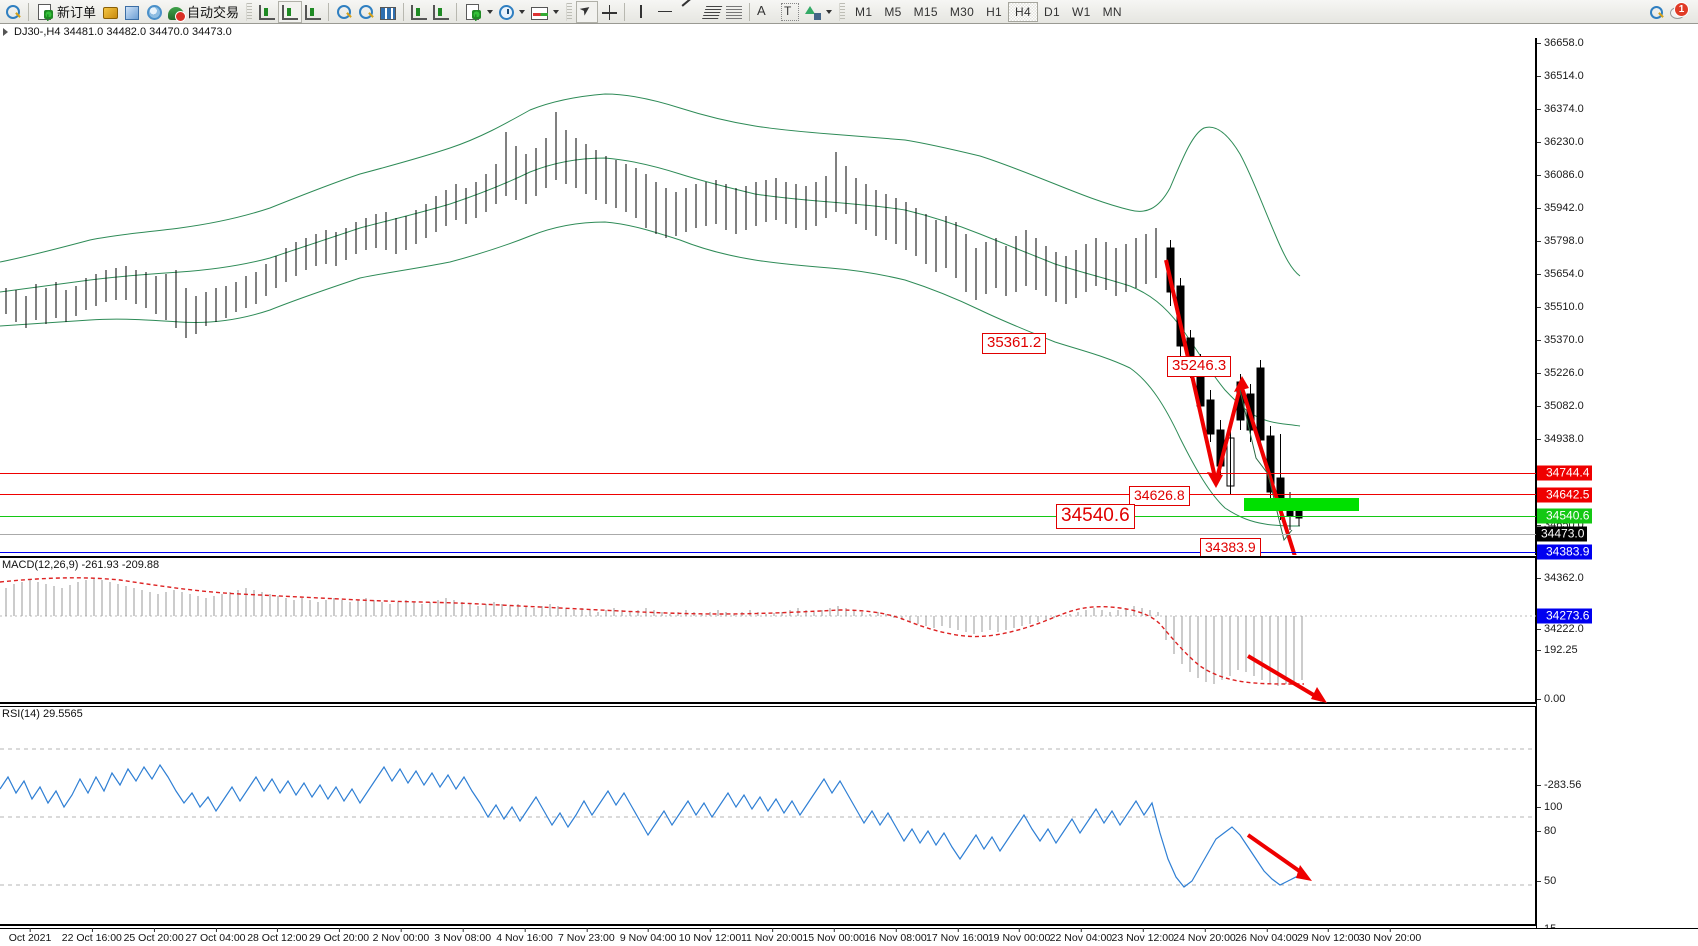 Image resolution: width=1698 pixels, height=946 pixels. What do you see at coordinates (213, 12) in the screenshot?
I see `auto-trading-label: 自动交易` at bounding box center [213, 12].